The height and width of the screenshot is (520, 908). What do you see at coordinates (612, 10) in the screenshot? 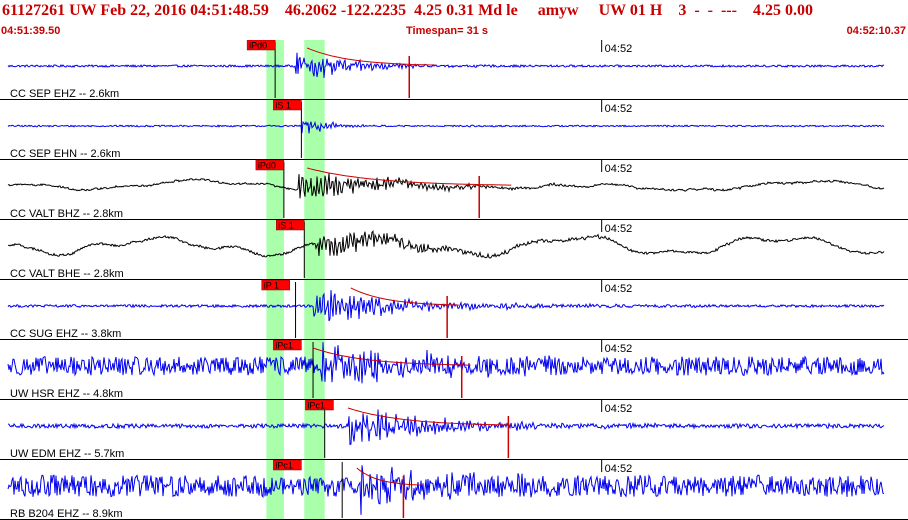
I see `source: UW` at bounding box center [612, 10].